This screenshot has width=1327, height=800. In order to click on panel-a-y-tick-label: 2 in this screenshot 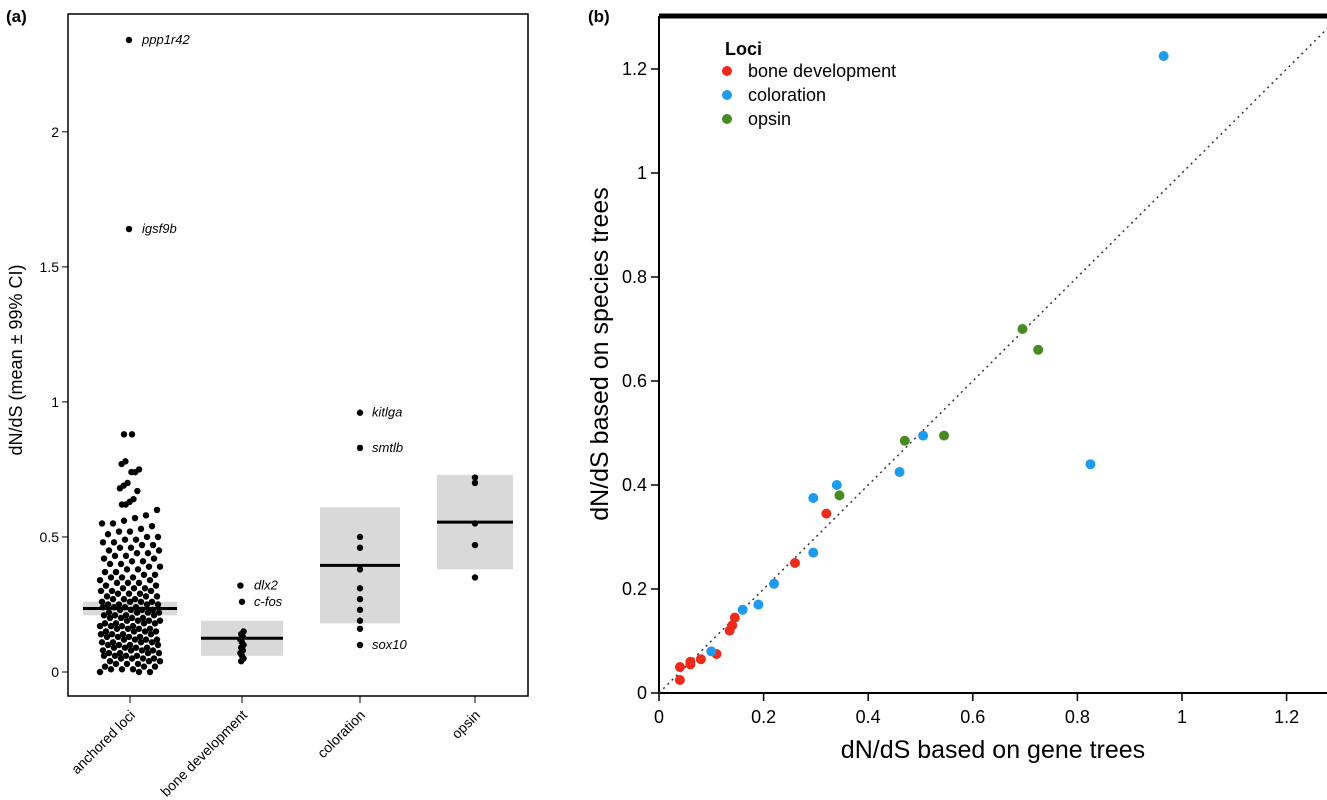, I will do `click(55, 132)`.